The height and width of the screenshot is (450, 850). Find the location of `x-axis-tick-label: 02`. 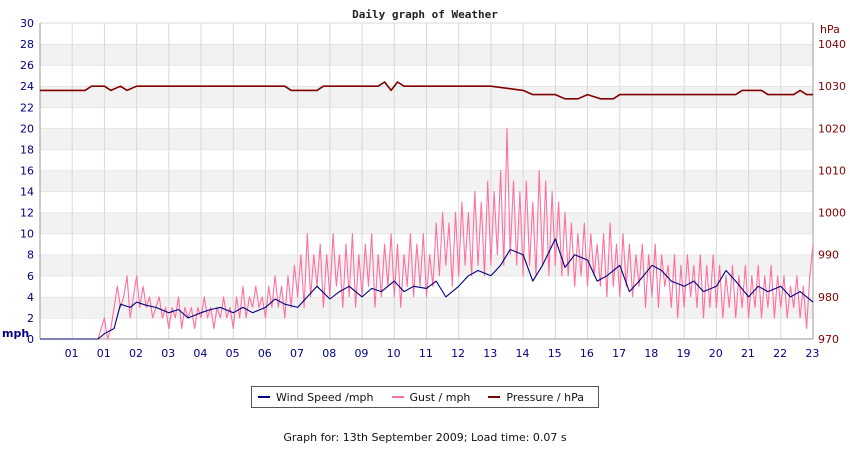

x-axis-tick-label: 02 is located at coordinates (136, 353).